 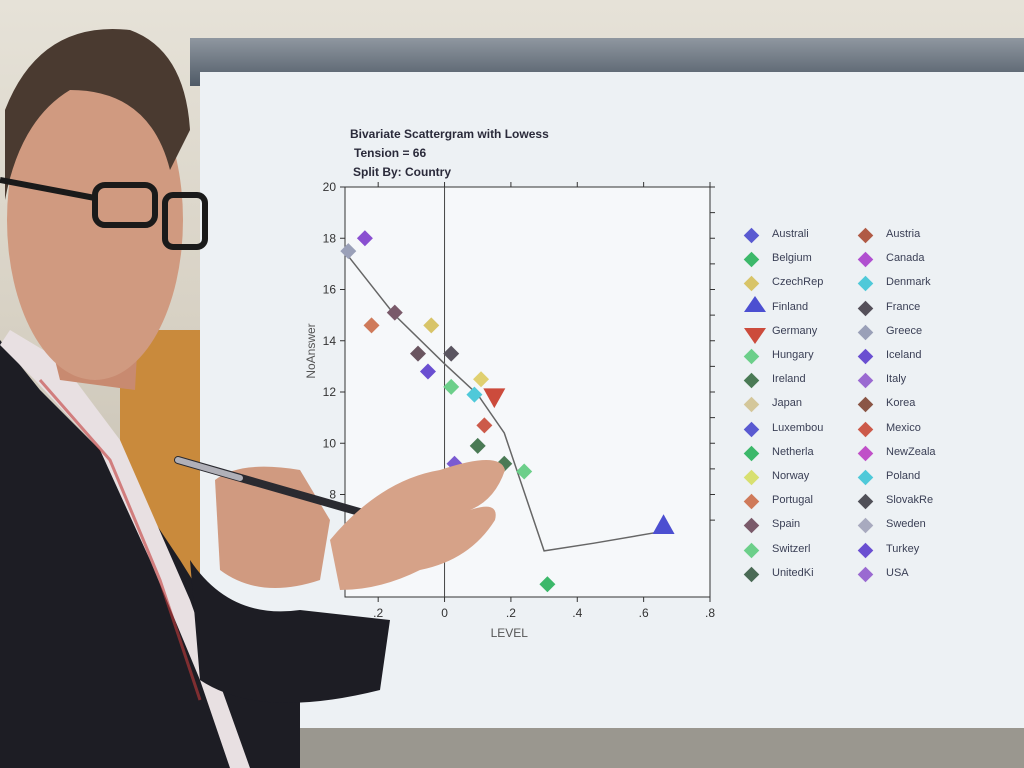 What do you see at coordinates (48, 189) in the screenshot?
I see `glasses-arm` at bounding box center [48, 189].